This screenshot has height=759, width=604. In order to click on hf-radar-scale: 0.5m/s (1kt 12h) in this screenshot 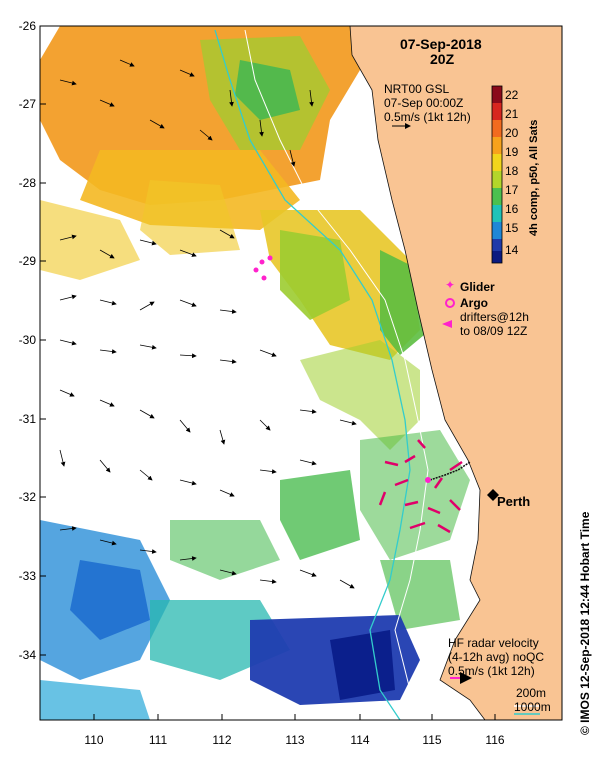, I will do `click(491, 671)`.